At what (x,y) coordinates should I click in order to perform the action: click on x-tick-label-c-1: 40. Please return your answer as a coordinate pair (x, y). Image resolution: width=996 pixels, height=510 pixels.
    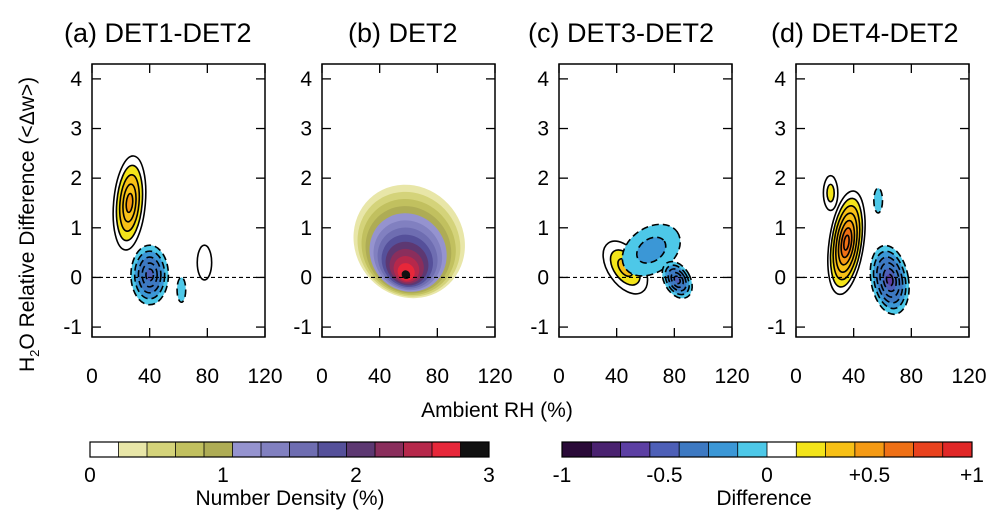
    Looking at the image, I should click on (616, 376).